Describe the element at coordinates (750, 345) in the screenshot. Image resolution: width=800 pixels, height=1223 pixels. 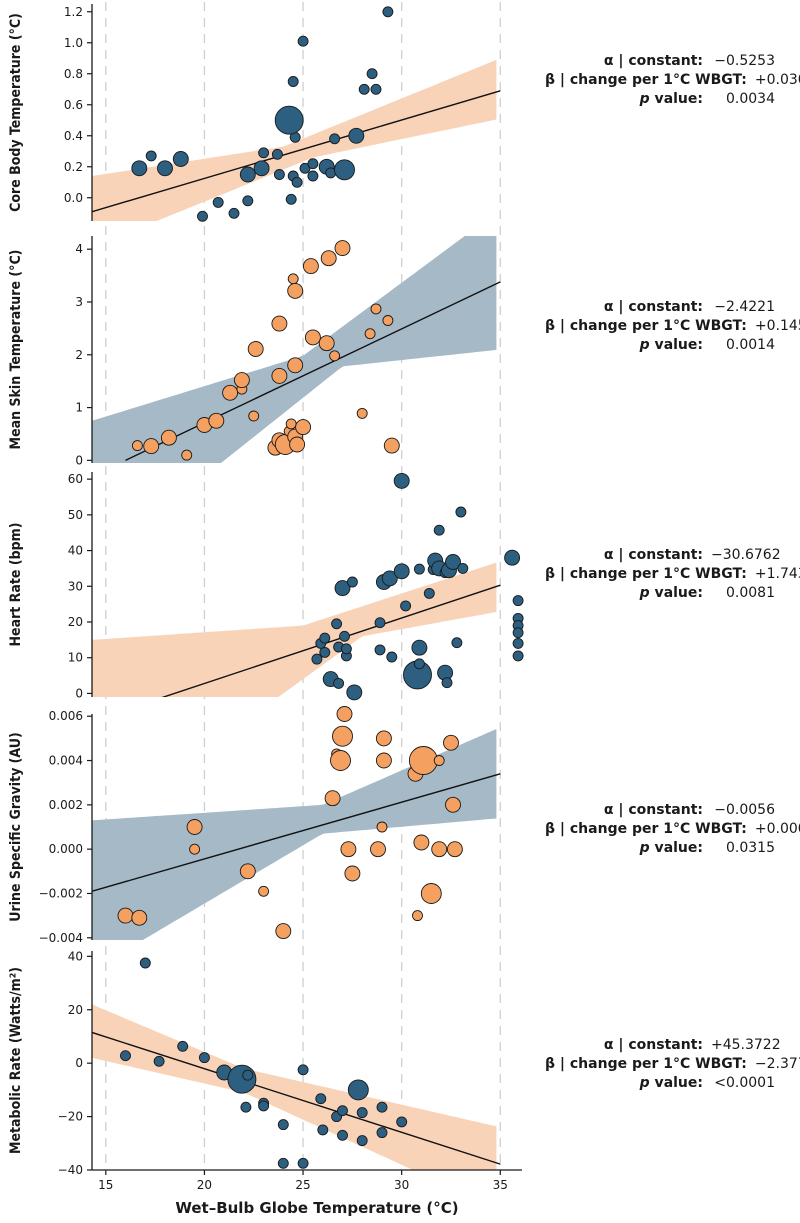
I see `stat-value-p-value: 0.0014` at that location.